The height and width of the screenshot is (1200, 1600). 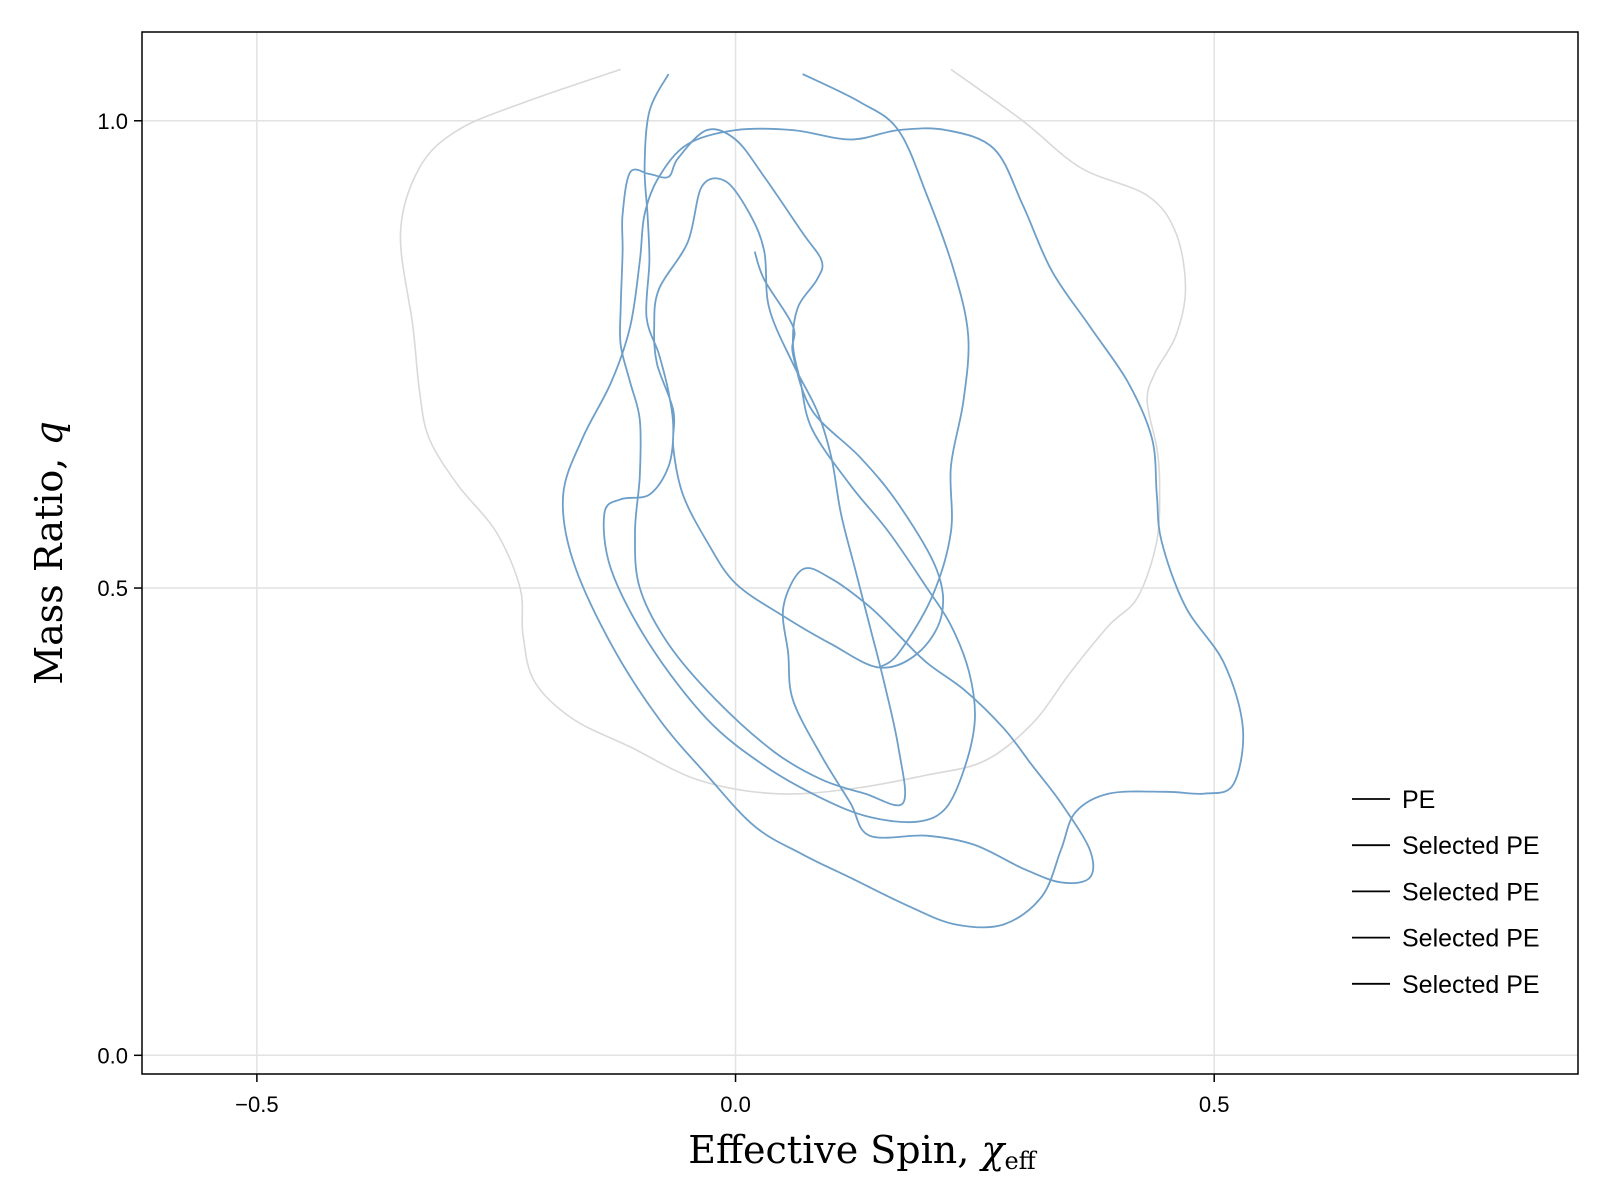 What do you see at coordinates (735, 1104) in the screenshot?
I see `x-tick-label: 0.0` at bounding box center [735, 1104].